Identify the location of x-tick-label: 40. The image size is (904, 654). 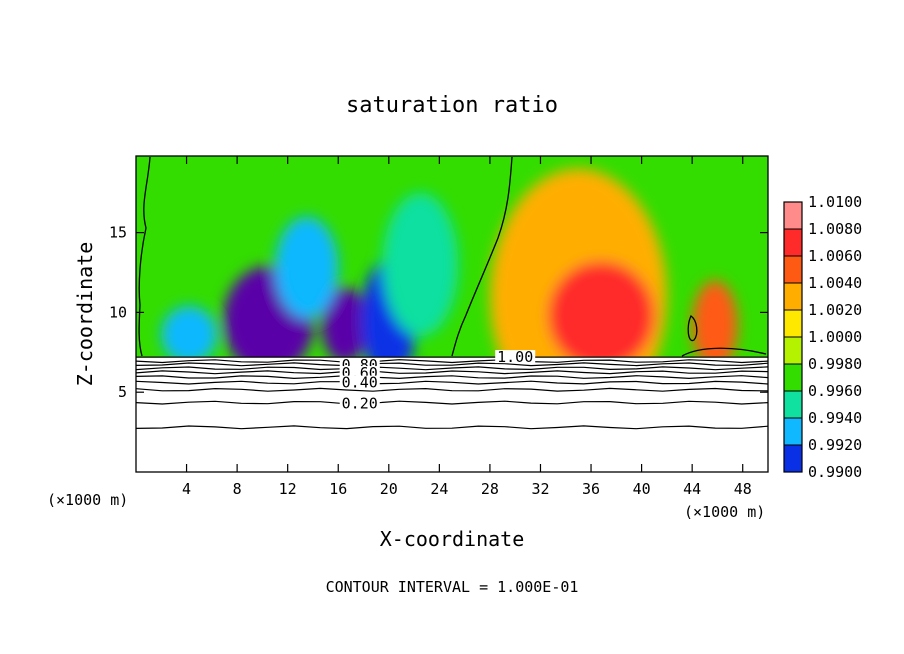
(642, 489).